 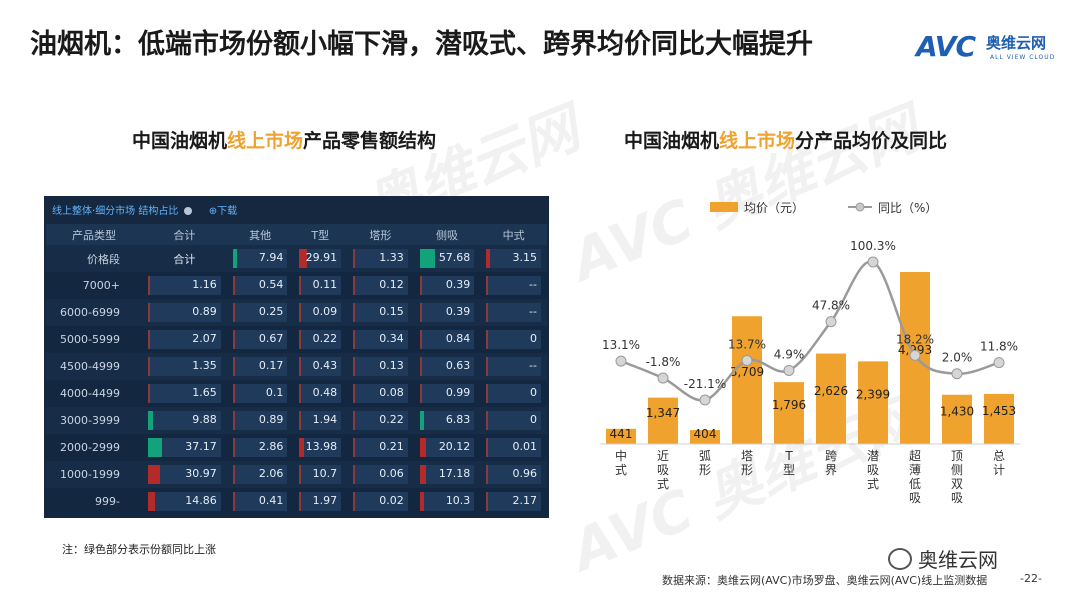 I want to click on col-header: 塔形, so click(x=380, y=234).